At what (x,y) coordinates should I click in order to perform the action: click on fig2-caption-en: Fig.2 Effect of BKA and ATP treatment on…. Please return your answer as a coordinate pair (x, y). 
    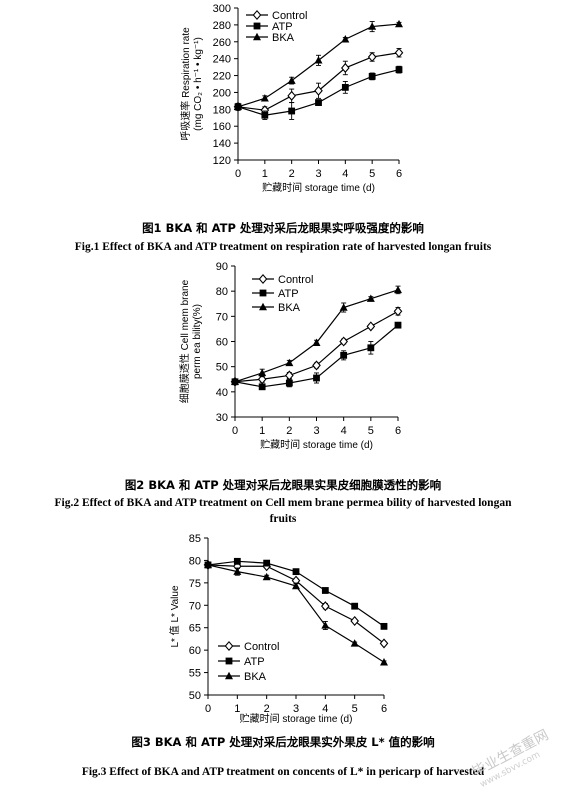
    Looking at the image, I should click on (283, 503).